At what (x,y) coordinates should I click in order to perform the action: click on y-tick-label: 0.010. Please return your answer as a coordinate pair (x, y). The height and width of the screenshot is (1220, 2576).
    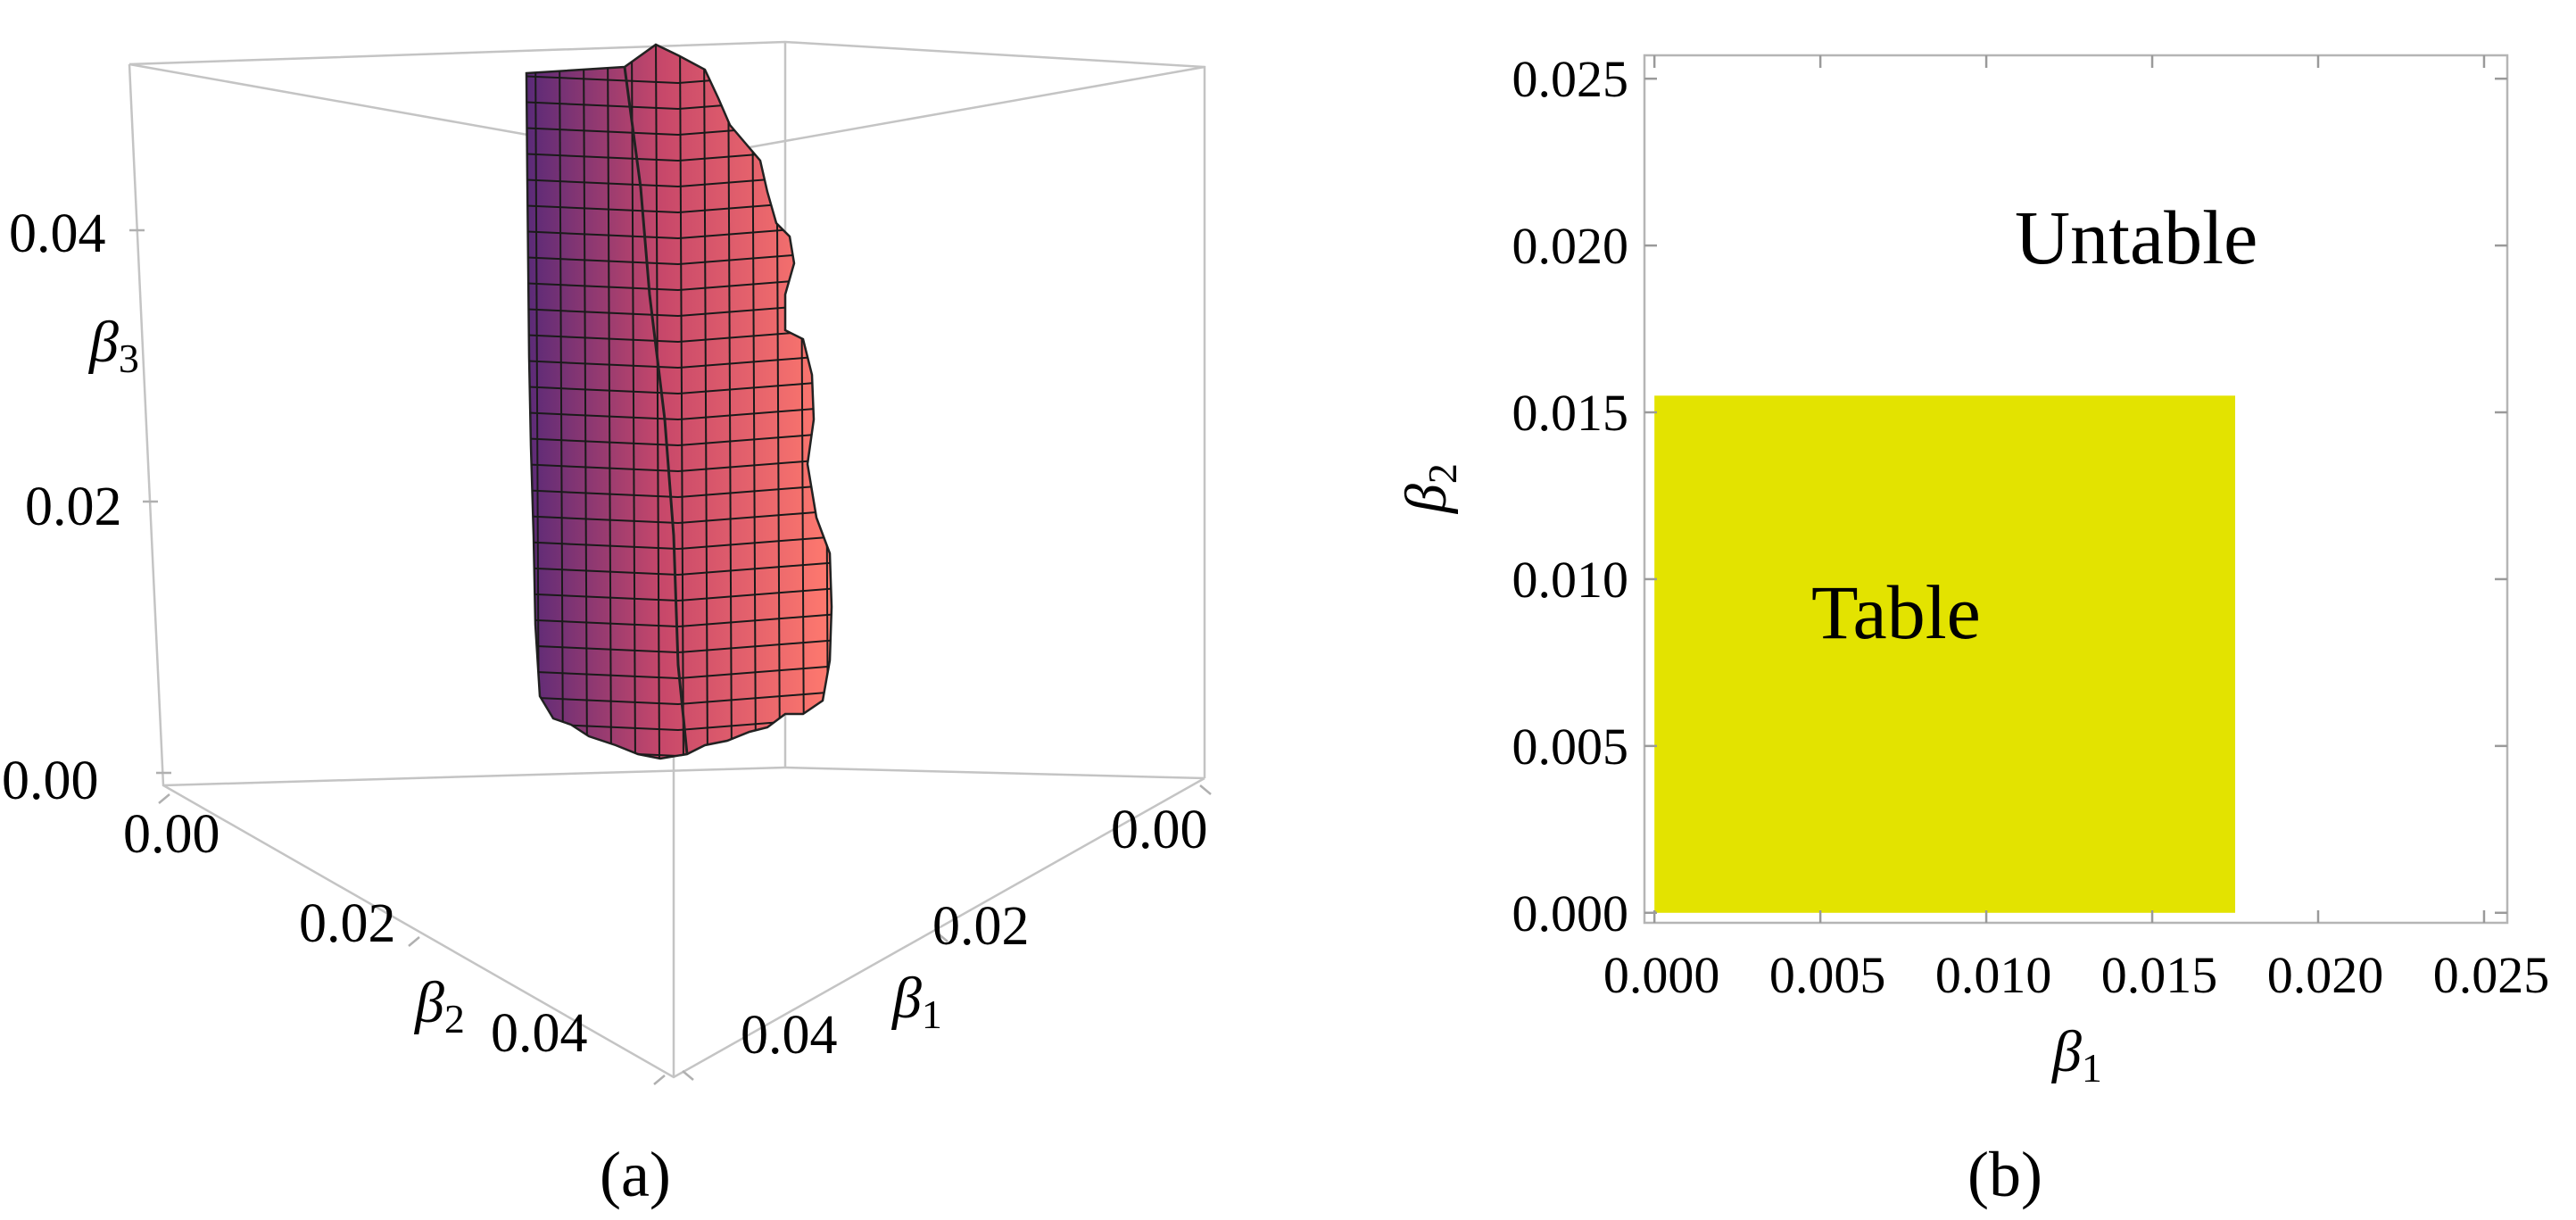
    Looking at the image, I should click on (1570, 580).